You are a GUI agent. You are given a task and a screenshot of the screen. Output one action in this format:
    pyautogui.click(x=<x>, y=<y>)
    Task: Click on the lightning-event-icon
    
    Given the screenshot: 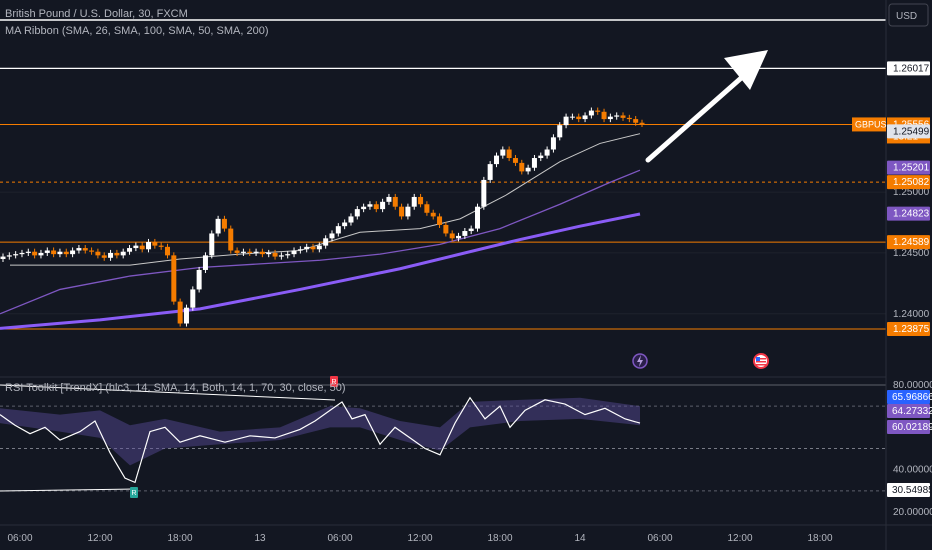 What is the action you would take?
    pyautogui.click(x=640, y=361)
    